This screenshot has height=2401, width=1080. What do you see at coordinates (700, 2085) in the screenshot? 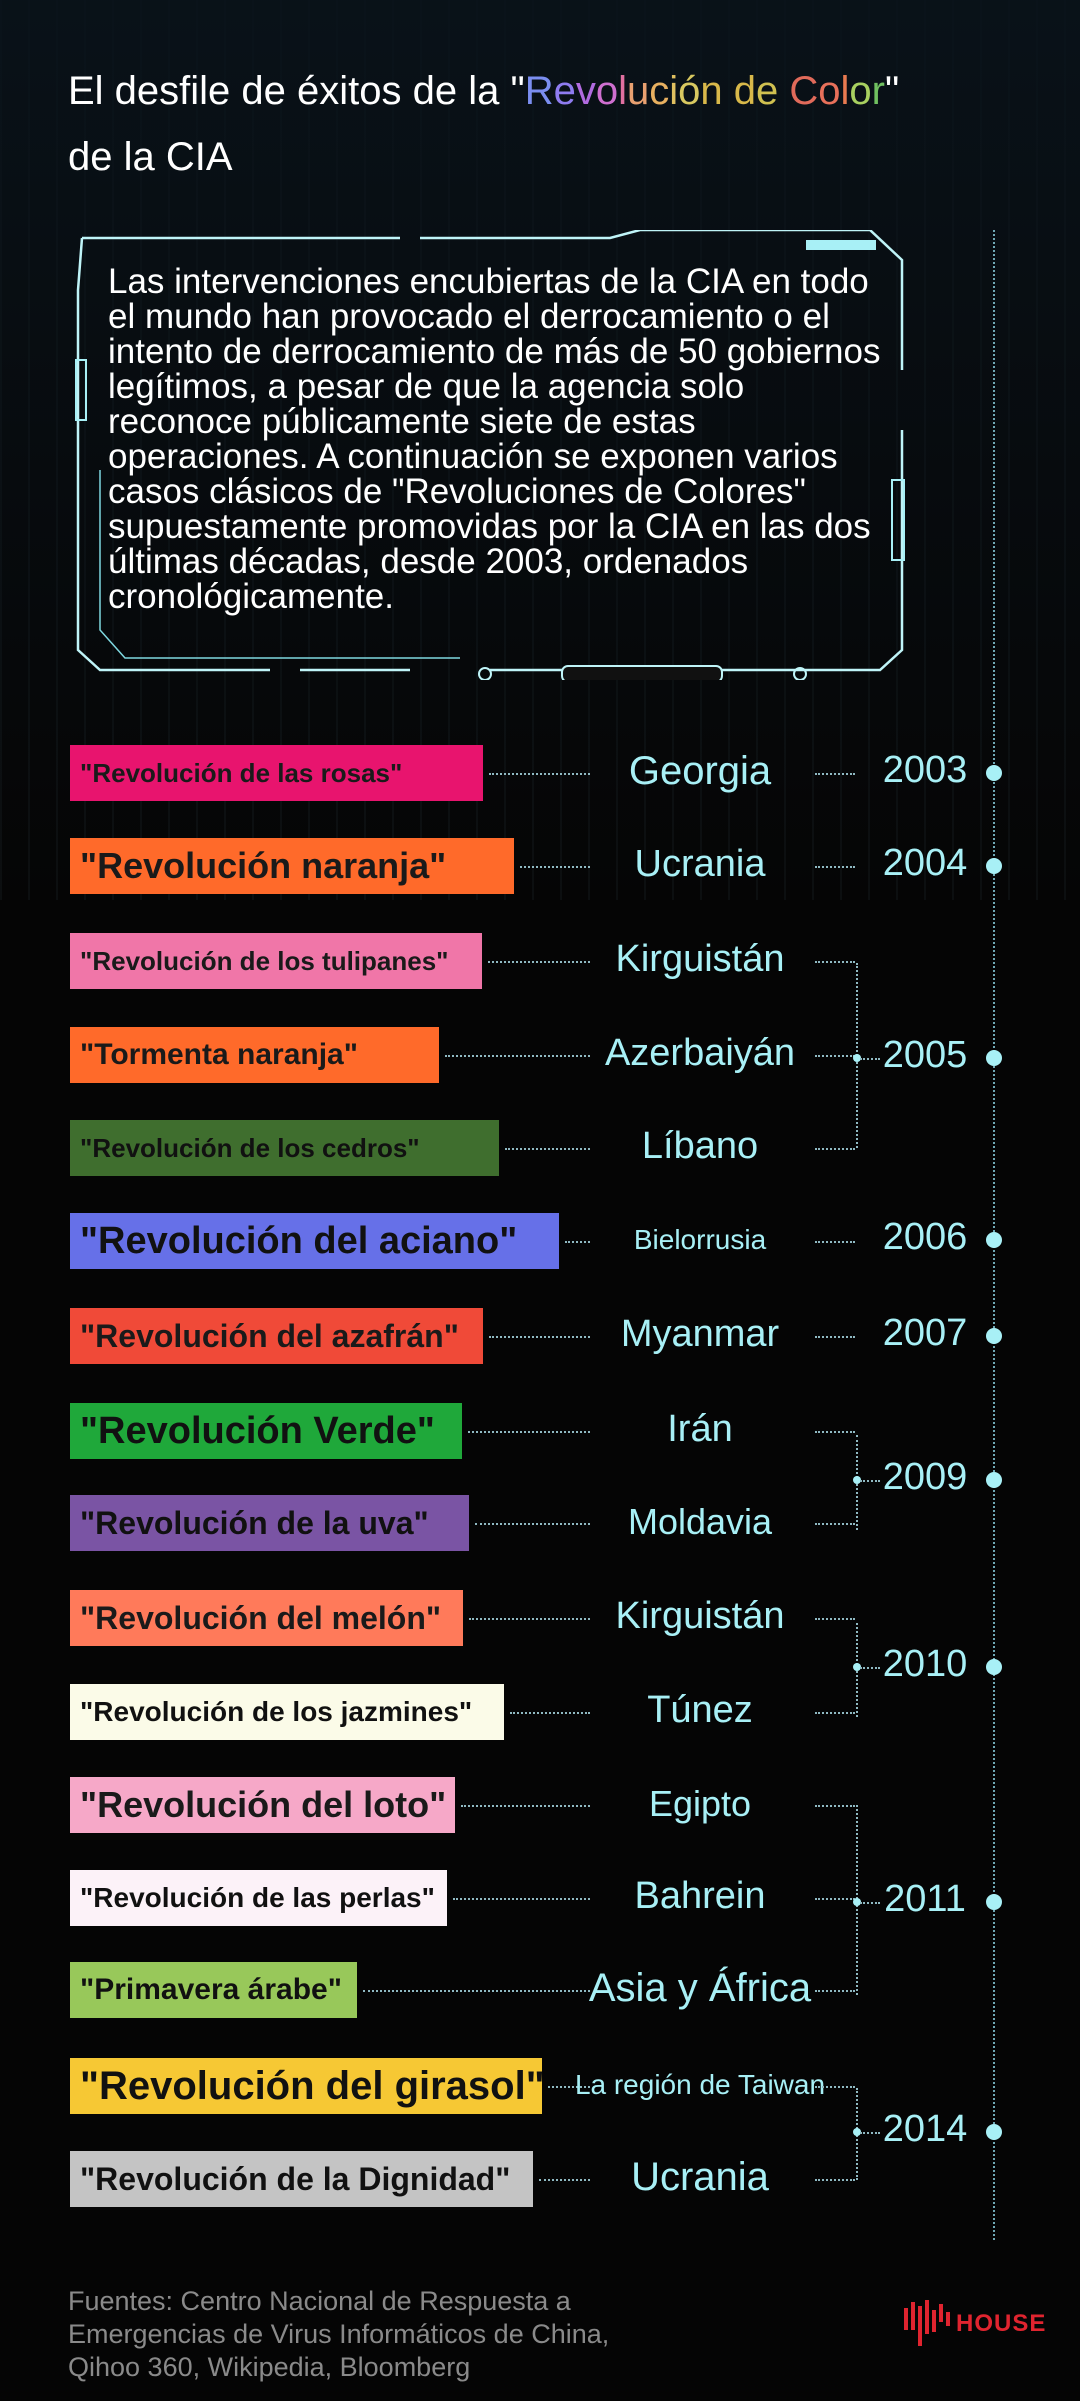
I see `country-label: La región de Taiwan` at bounding box center [700, 2085].